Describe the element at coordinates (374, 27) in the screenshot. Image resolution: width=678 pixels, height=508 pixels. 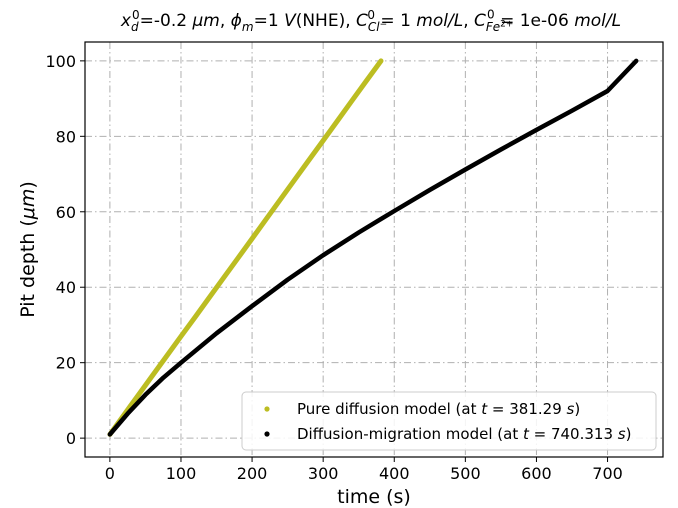
I see `text-segment: Cl` at that location.